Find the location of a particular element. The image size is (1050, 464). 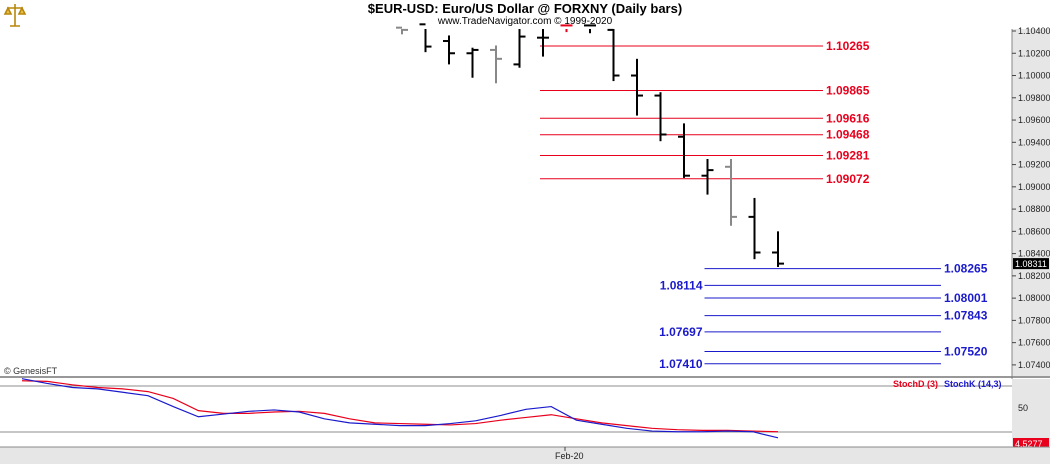

watermark: © GenesisFT is located at coordinates (31, 371).